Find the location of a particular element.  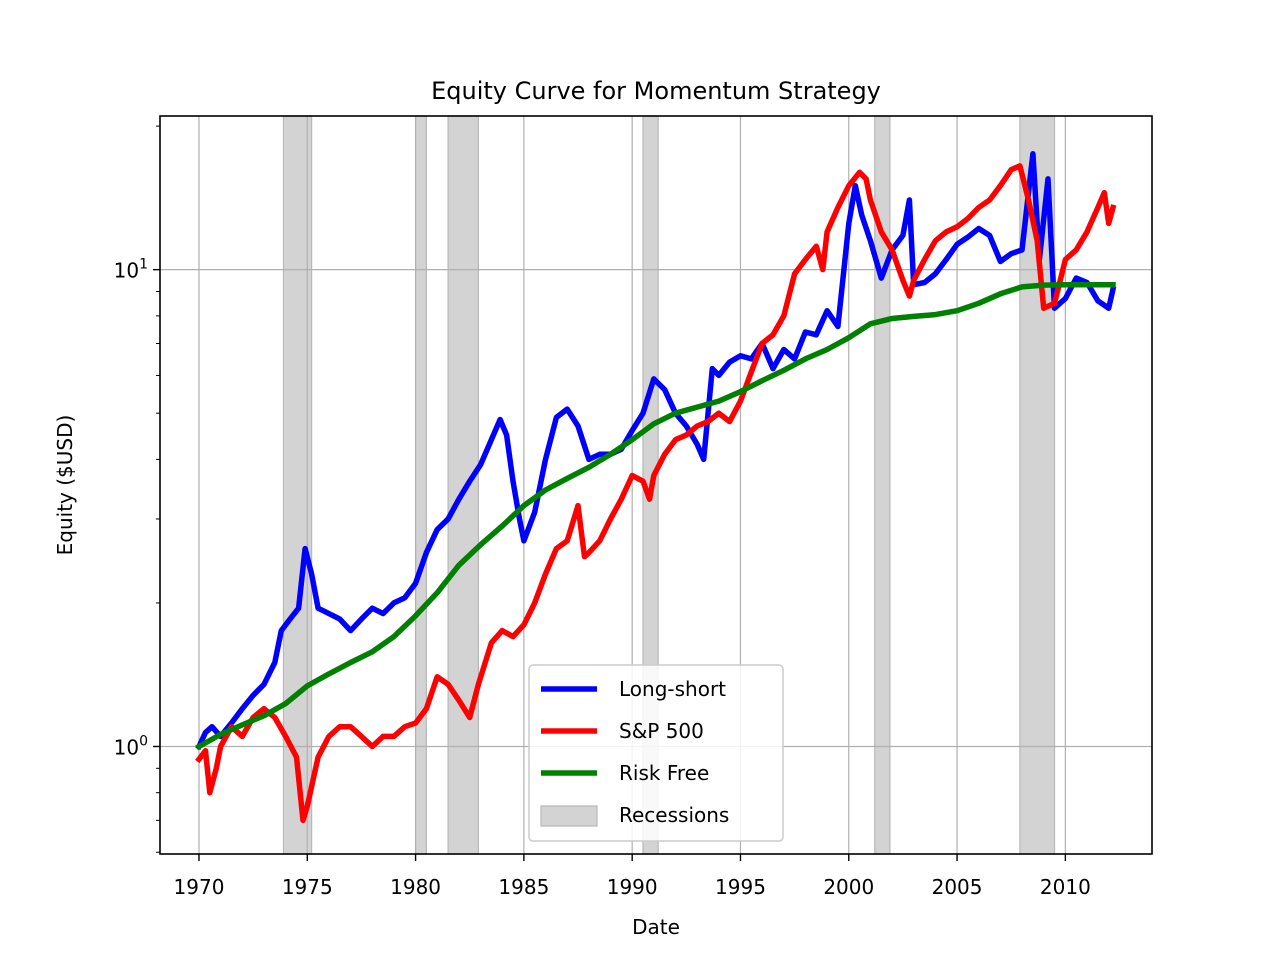

y-tick-label: 10¹ is located at coordinates (131, 270).